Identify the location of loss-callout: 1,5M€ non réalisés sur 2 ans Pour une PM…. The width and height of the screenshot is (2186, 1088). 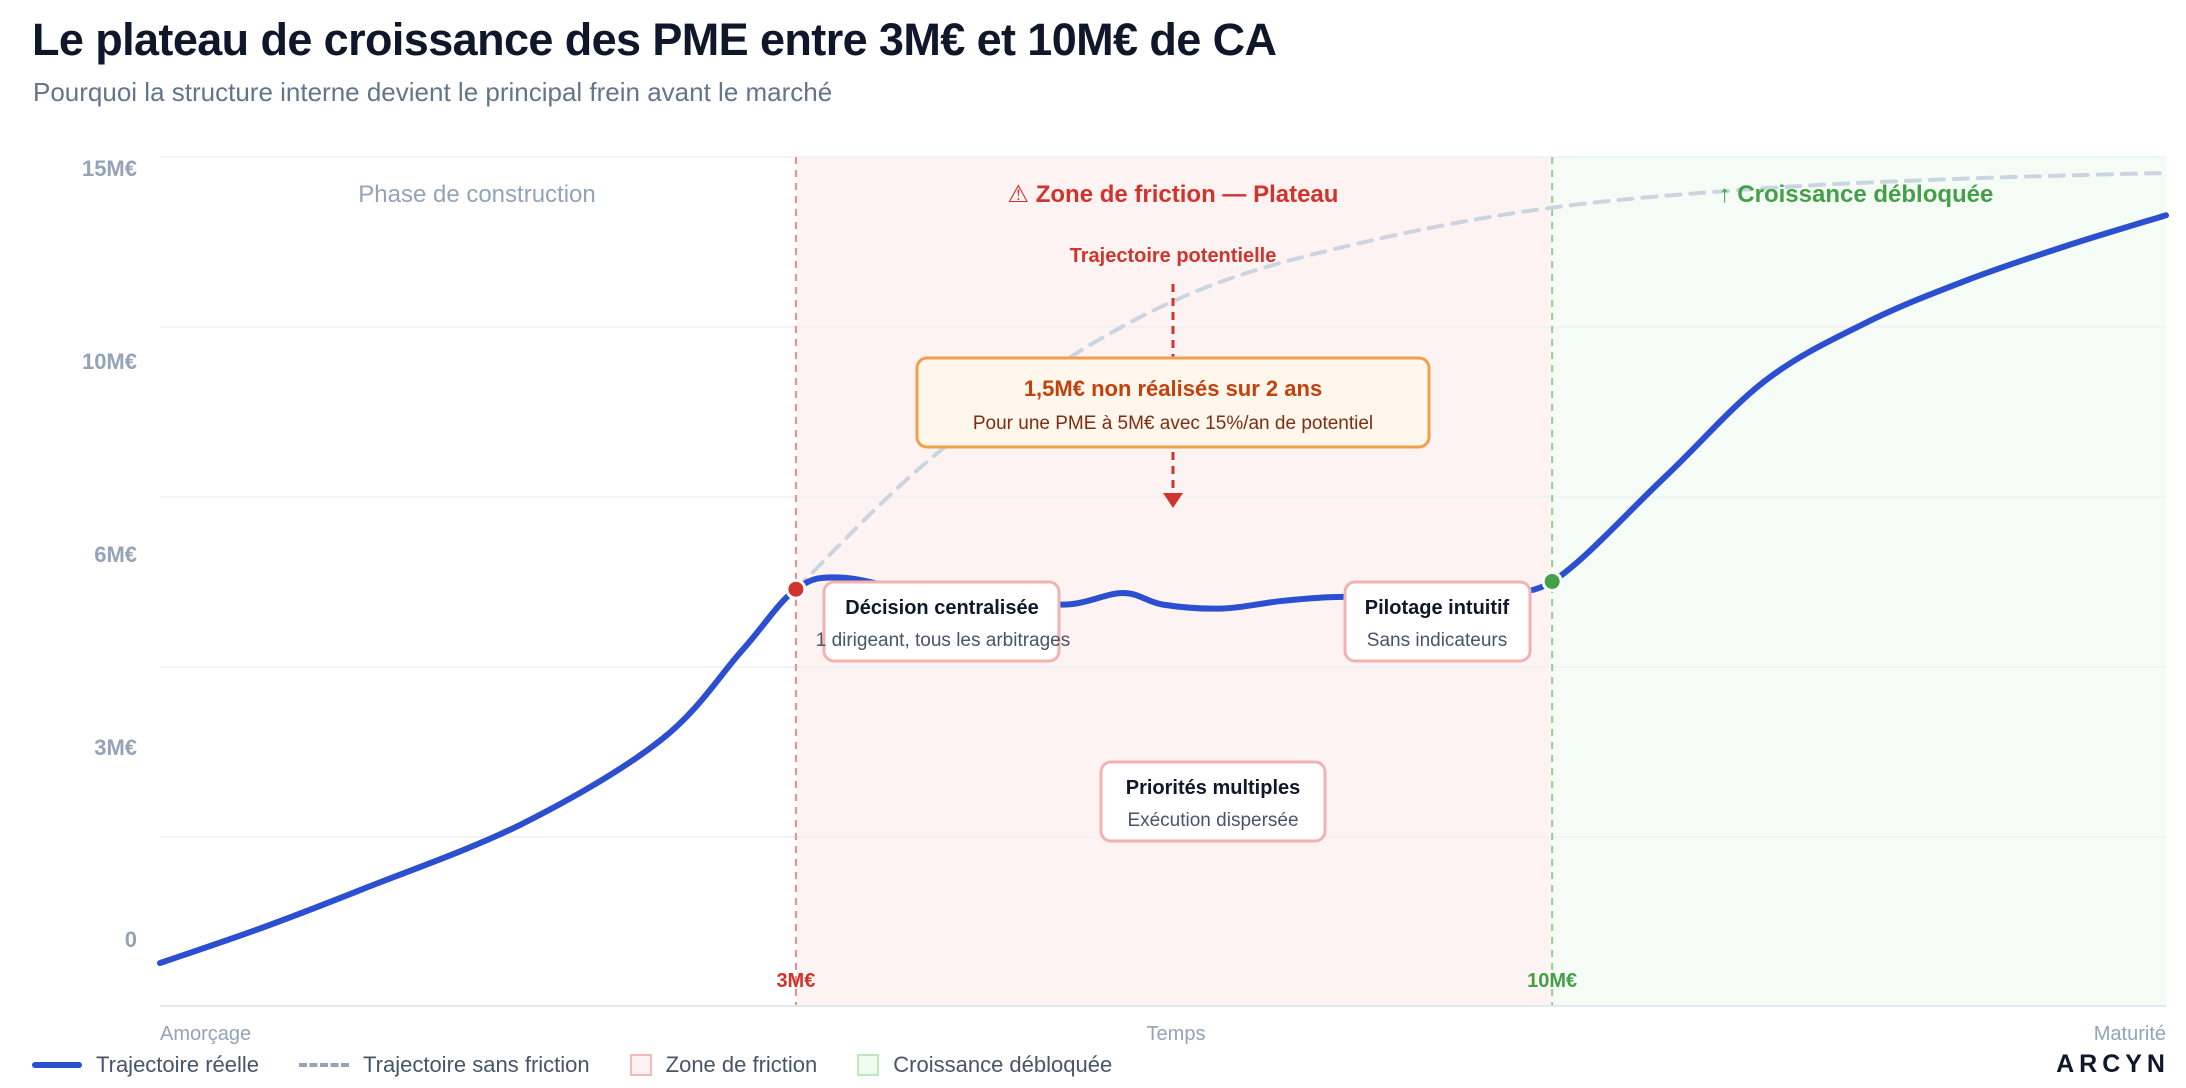
(1173, 402).